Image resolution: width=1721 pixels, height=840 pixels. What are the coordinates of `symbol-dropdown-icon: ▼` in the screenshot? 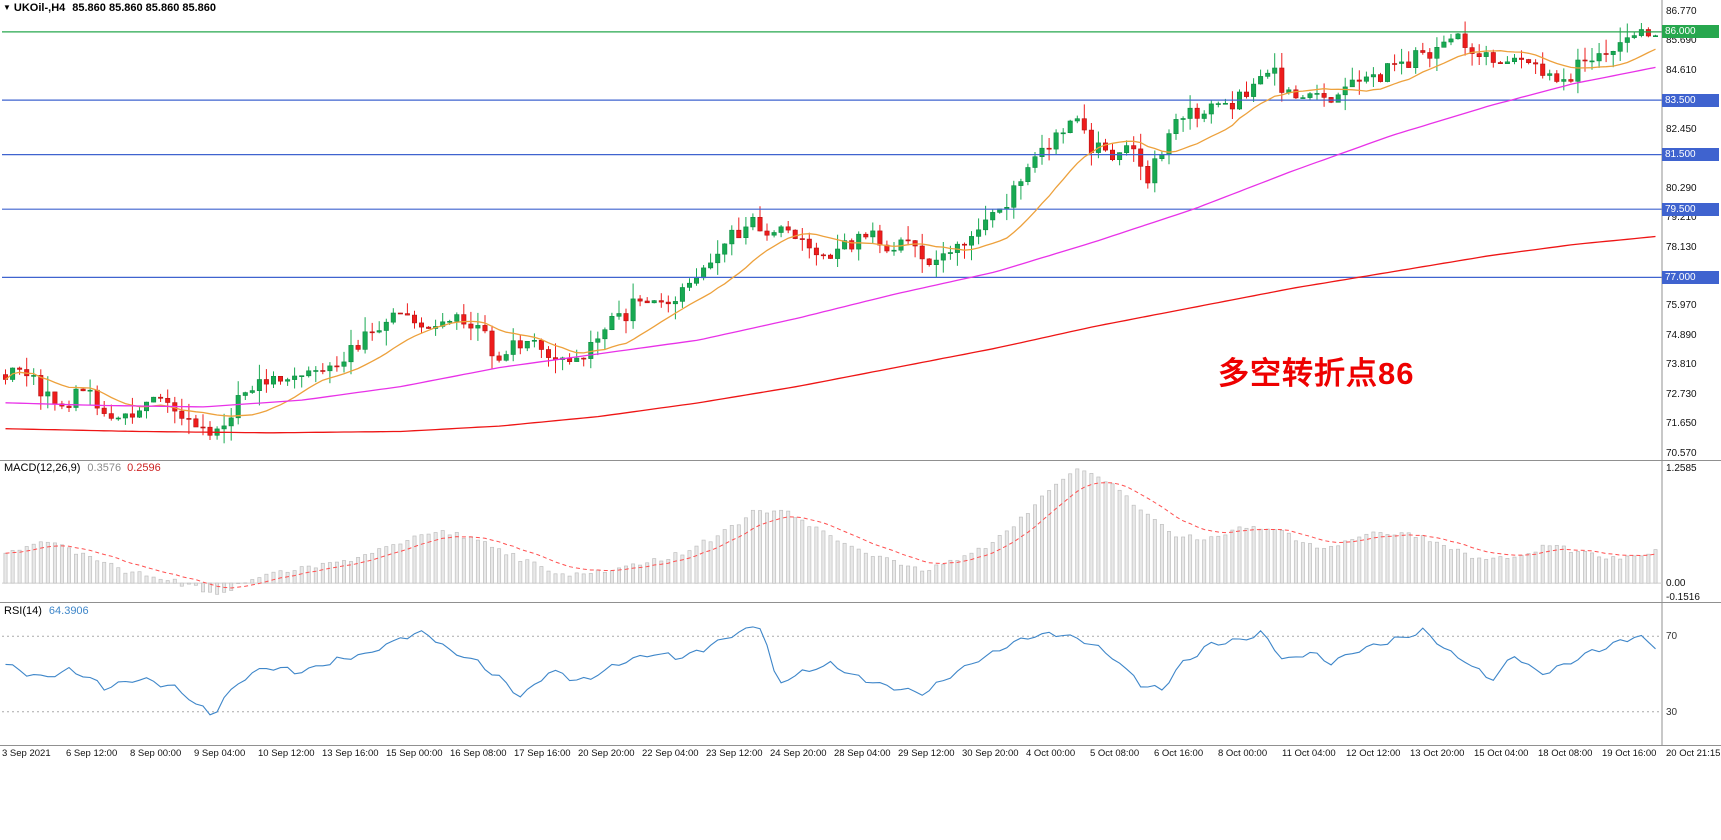 It's located at (7, 7).